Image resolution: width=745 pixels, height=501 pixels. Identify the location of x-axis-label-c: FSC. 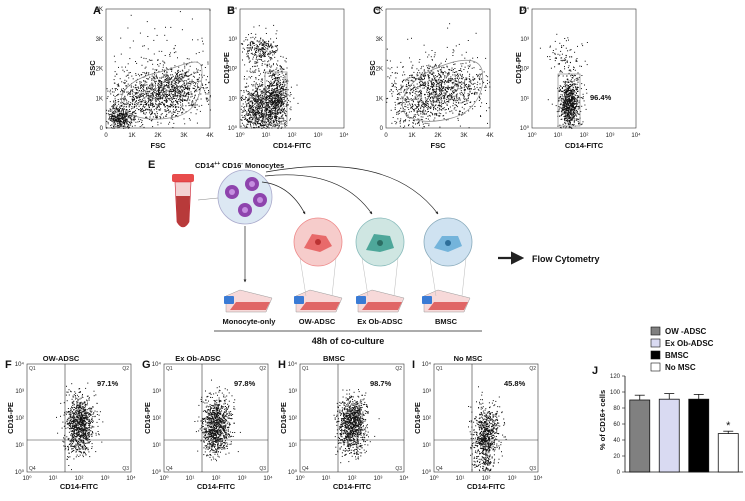
(439, 145).